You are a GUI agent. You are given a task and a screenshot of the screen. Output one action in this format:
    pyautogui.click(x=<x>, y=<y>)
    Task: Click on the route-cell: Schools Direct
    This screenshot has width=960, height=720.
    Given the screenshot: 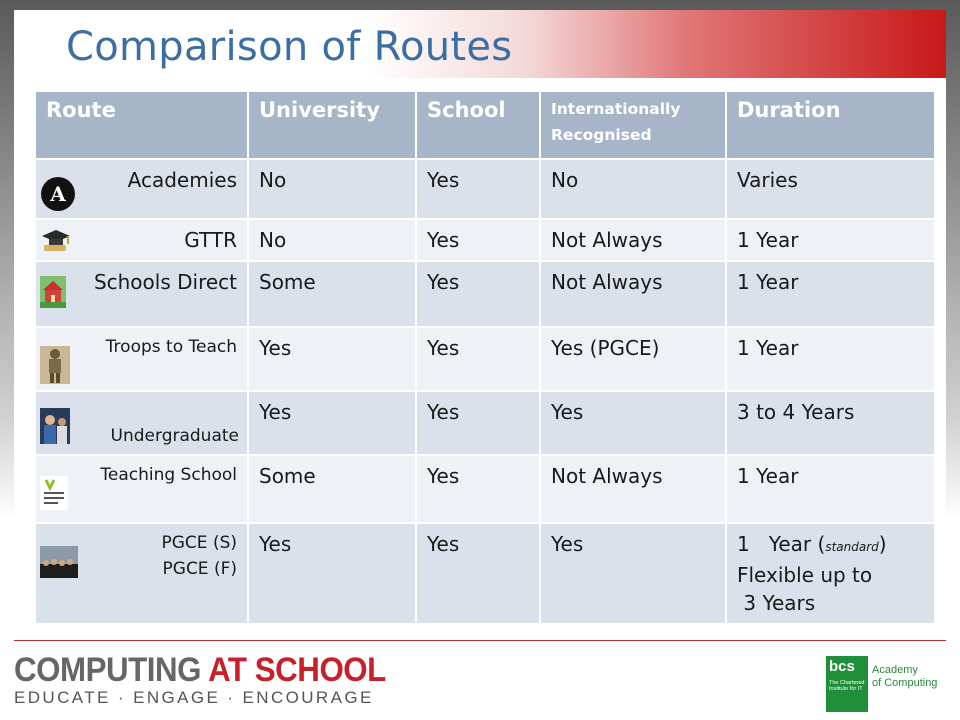 What is the action you would take?
    pyautogui.click(x=141, y=294)
    